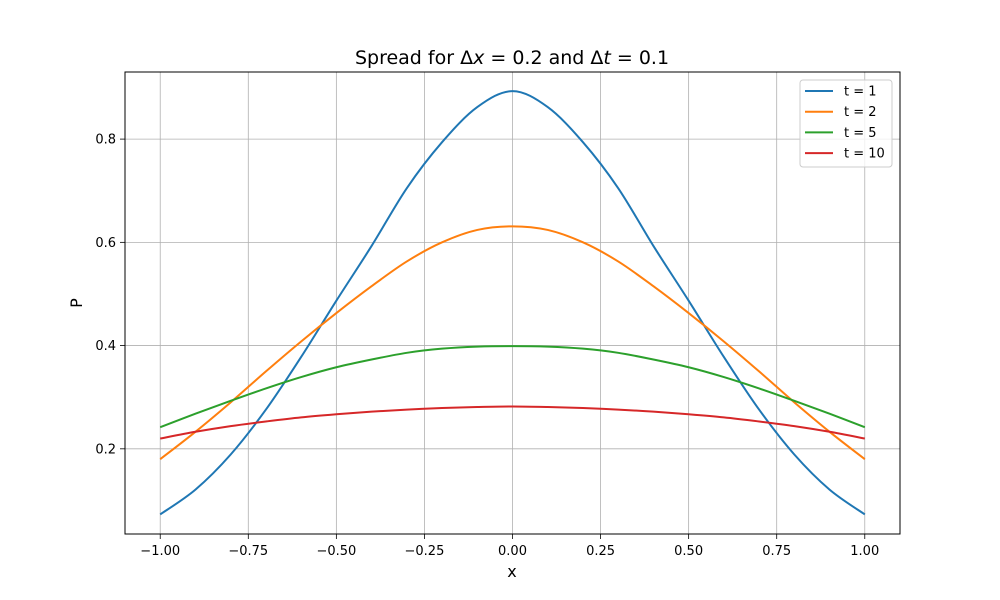 This screenshot has height=600, width=1000. What do you see at coordinates (336, 551) in the screenshot?
I see `x-tick-label: −0.50` at bounding box center [336, 551].